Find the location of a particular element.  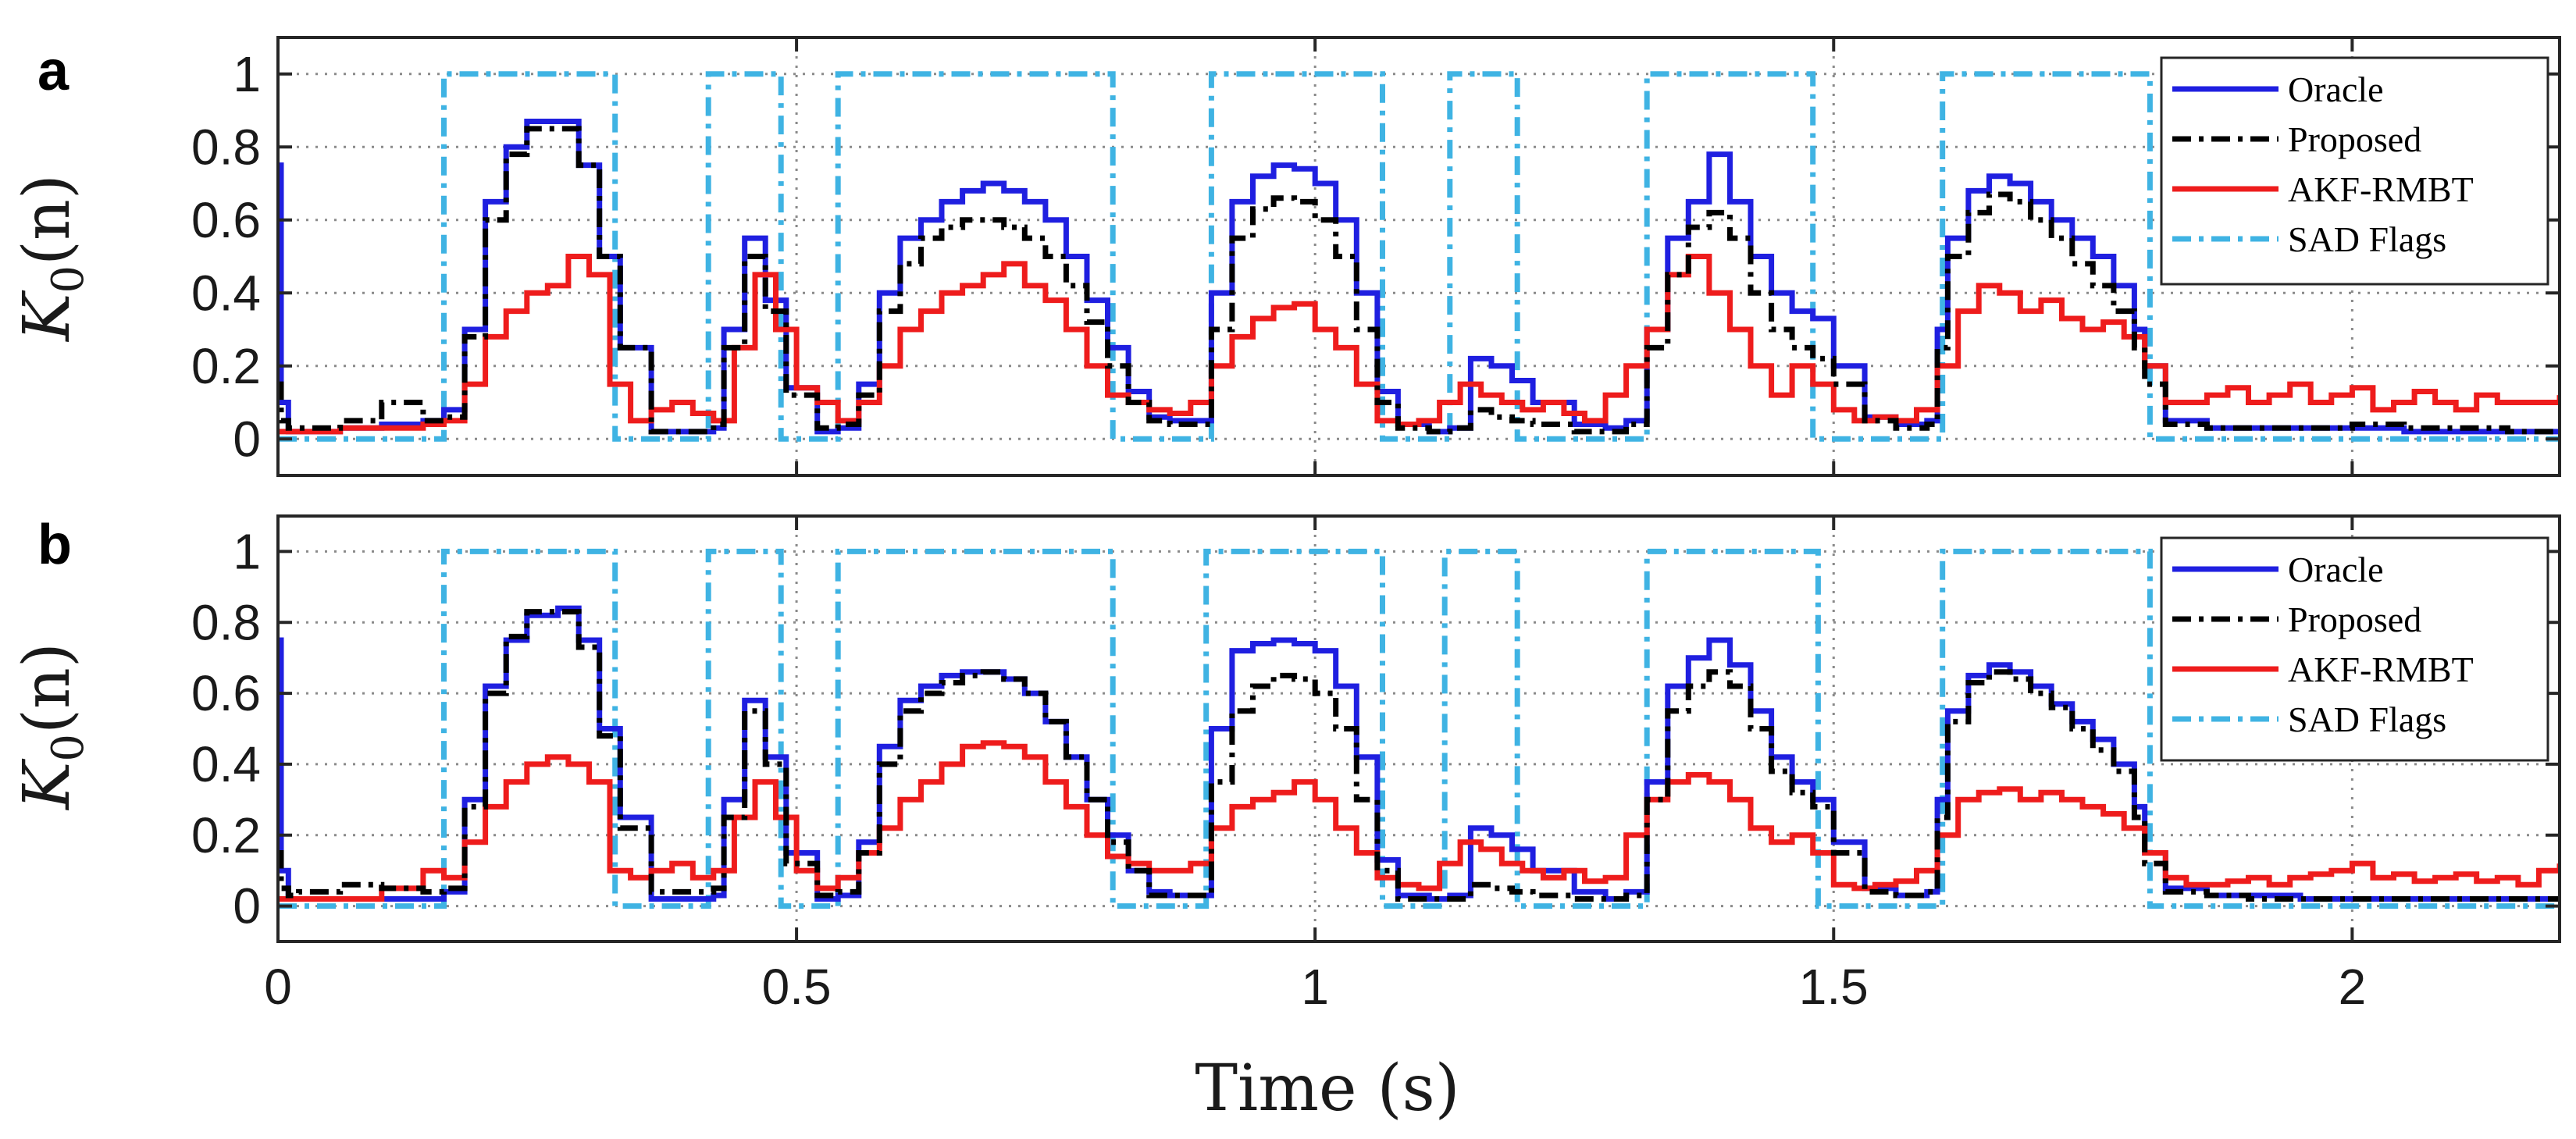

legend-label-proposed-b: Proposed is located at coordinates (2354, 619).